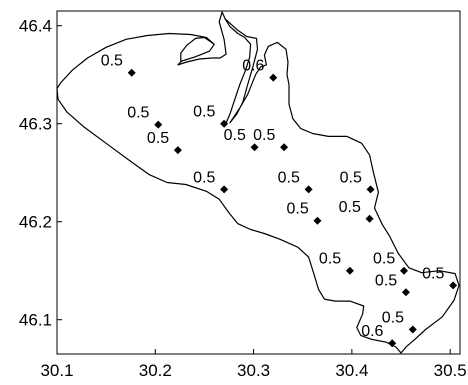 The width and height of the screenshot is (468, 385). Describe the element at coordinates (56, 370) in the screenshot. I see `x-tick-label: 30.1` at that location.